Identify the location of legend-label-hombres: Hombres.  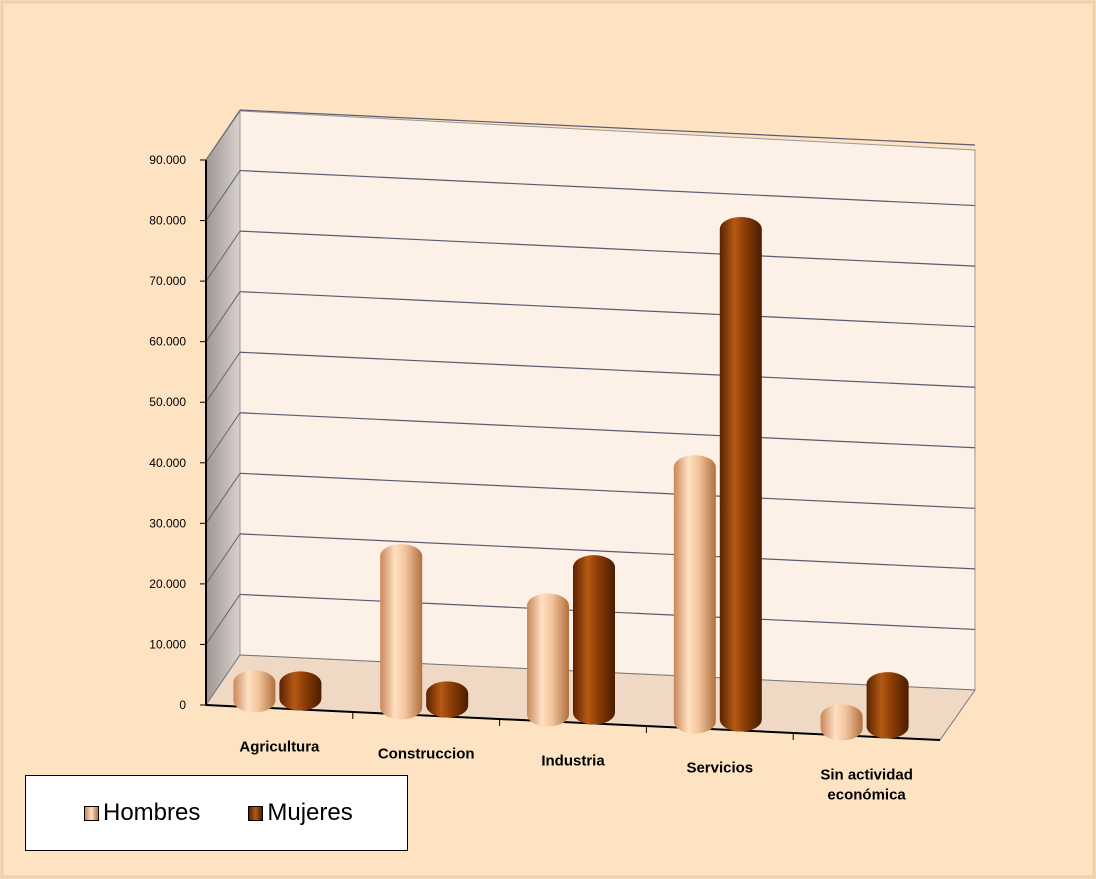
(152, 812).